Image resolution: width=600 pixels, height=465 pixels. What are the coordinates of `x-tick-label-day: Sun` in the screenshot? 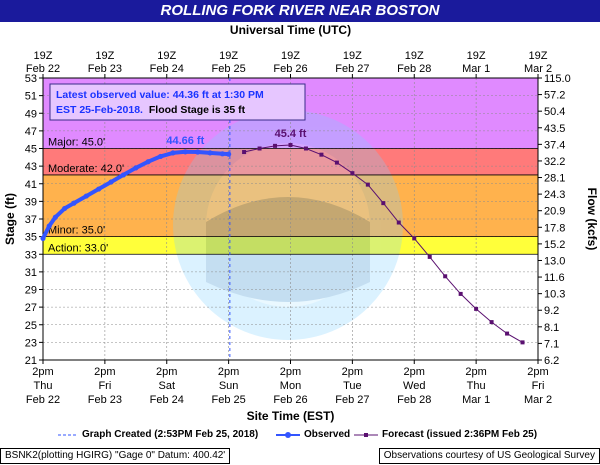 It's located at (229, 386).